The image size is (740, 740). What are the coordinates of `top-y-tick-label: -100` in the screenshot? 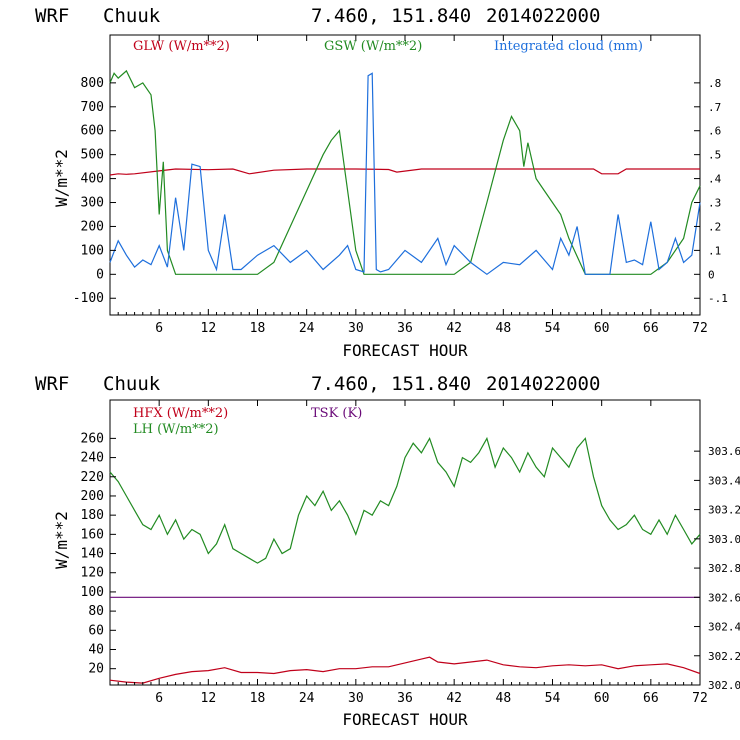 It's located at (88, 298).